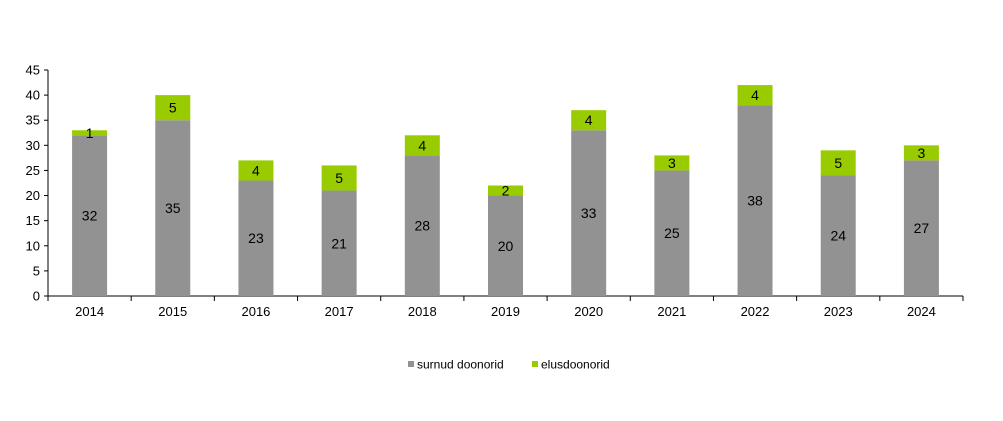  I want to click on data-label: 28, so click(423, 226).